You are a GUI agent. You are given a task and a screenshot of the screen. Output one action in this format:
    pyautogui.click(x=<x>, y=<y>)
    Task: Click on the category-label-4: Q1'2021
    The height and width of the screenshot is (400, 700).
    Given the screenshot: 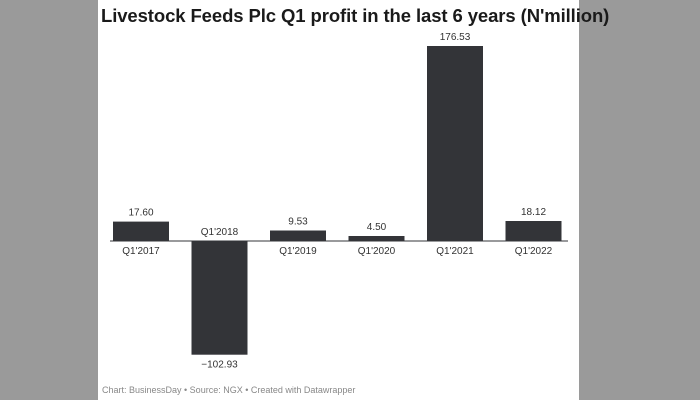 What is the action you would take?
    pyautogui.click(x=455, y=251)
    